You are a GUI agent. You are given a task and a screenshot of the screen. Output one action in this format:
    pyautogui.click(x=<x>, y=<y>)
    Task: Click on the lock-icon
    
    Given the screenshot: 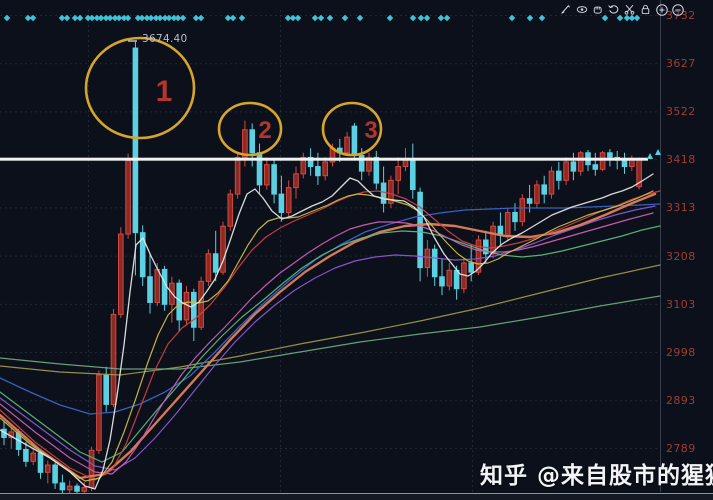 What is the action you would take?
    pyautogui.click(x=645, y=9)
    